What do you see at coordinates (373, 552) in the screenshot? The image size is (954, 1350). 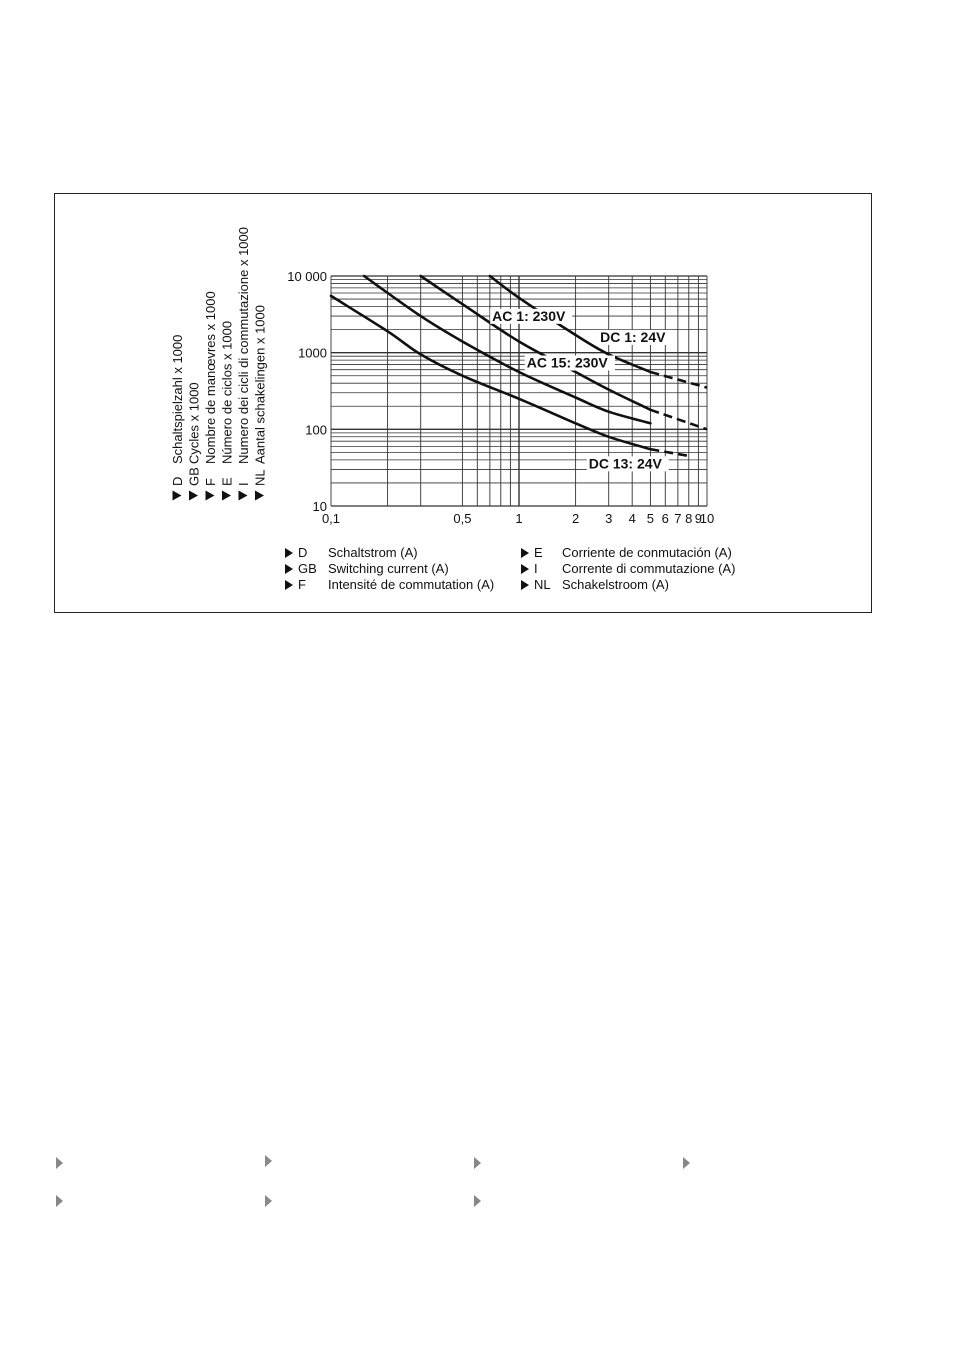 I see `xlabel-d-text: Schaltstrom (A)` at bounding box center [373, 552].